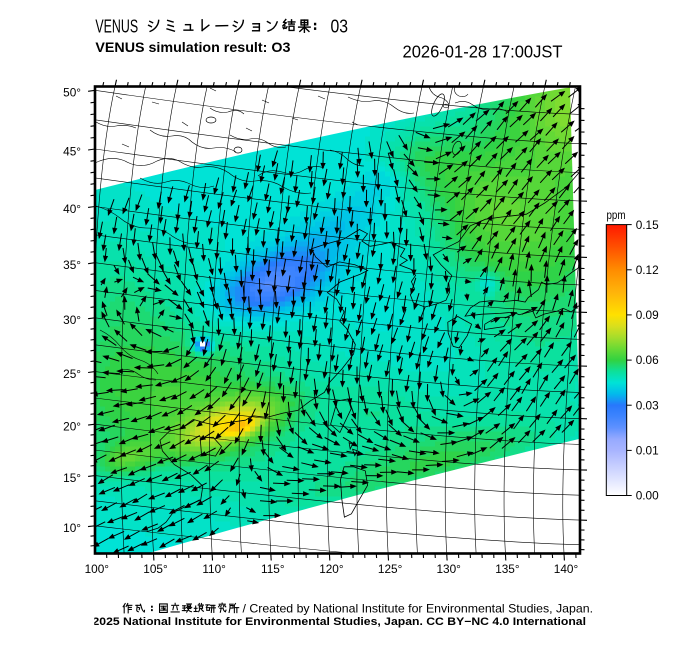 This screenshot has width=700, height=649. What do you see at coordinates (331, 569) in the screenshot?
I see `svg-text: 120°` at bounding box center [331, 569].